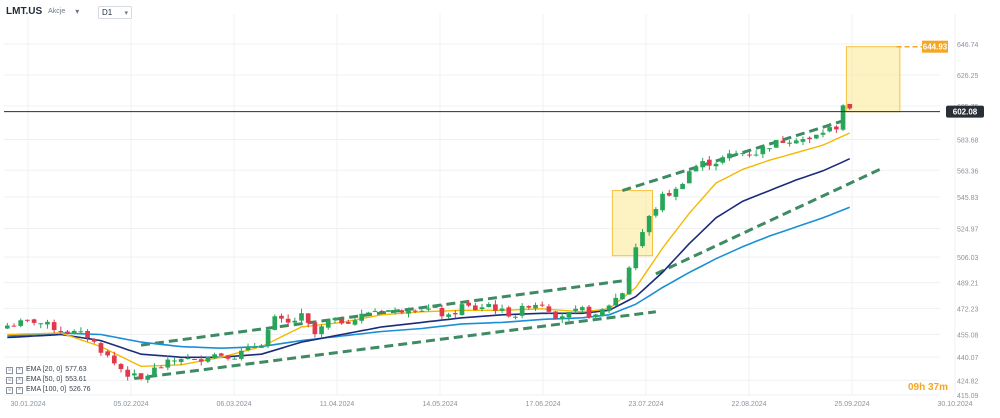 This screenshot has width=1000, height=418. What do you see at coordinates (968, 258) in the screenshot?
I see `y-tick-label: 506.03` at bounding box center [968, 258].